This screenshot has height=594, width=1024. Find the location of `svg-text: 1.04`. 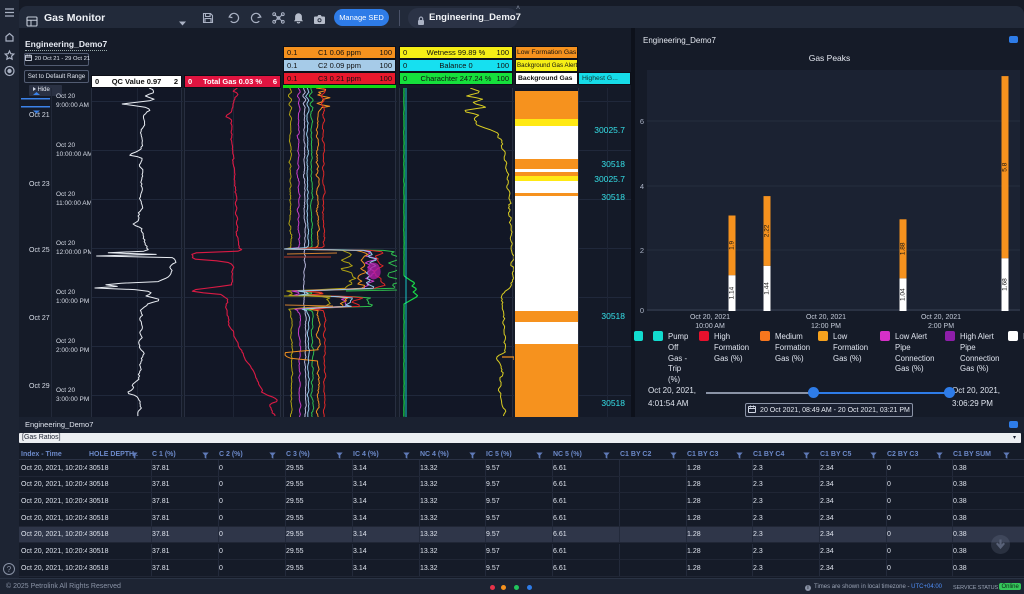

svg-text: 1.04 is located at coordinates (903, 294).